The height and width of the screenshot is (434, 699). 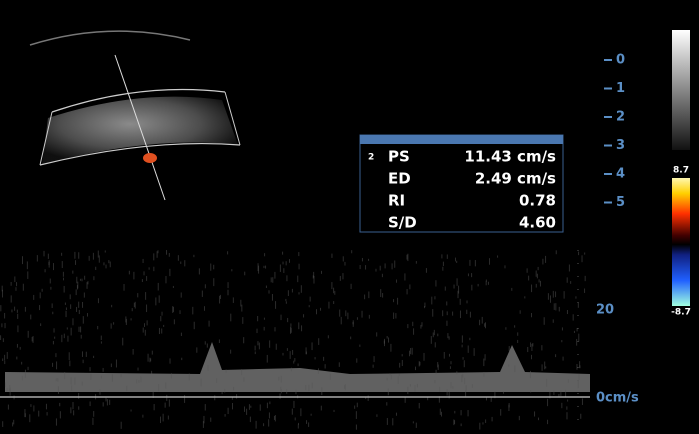 What do you see at coordinates (620, 202) in the screenshot?
I see `depth-label: 5` at bounding box center [620, 202].